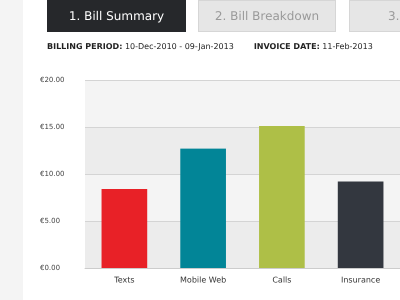 Image resolution: width=400 pixels, height=300 pixels. Describe the element at coordinates (124, 280) in the screenshot. I see `x-tick-label: Texts` at that location.